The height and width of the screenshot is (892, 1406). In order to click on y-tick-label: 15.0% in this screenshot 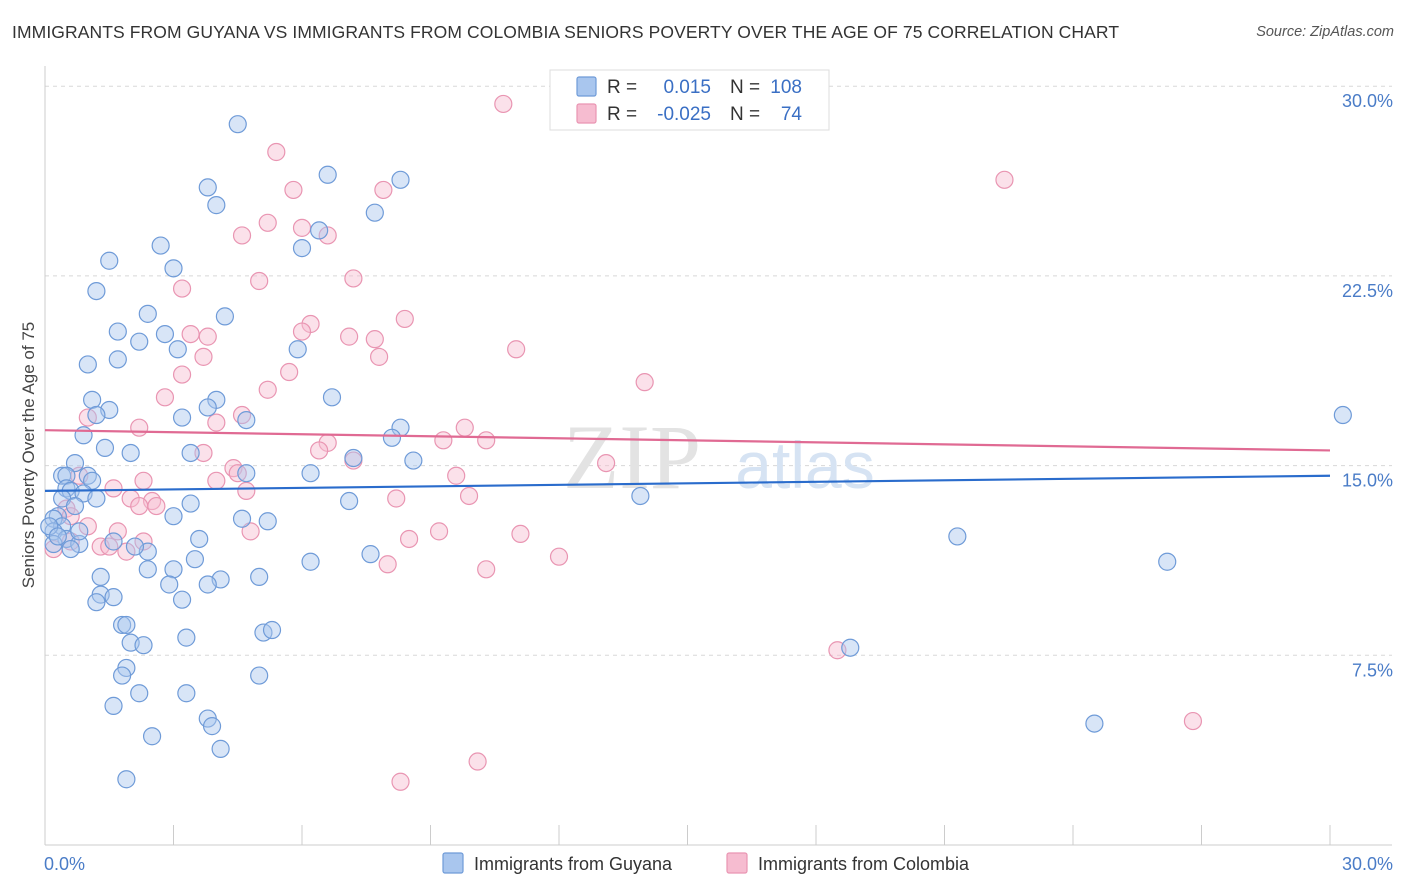, I will do `click(1367, 481)`.